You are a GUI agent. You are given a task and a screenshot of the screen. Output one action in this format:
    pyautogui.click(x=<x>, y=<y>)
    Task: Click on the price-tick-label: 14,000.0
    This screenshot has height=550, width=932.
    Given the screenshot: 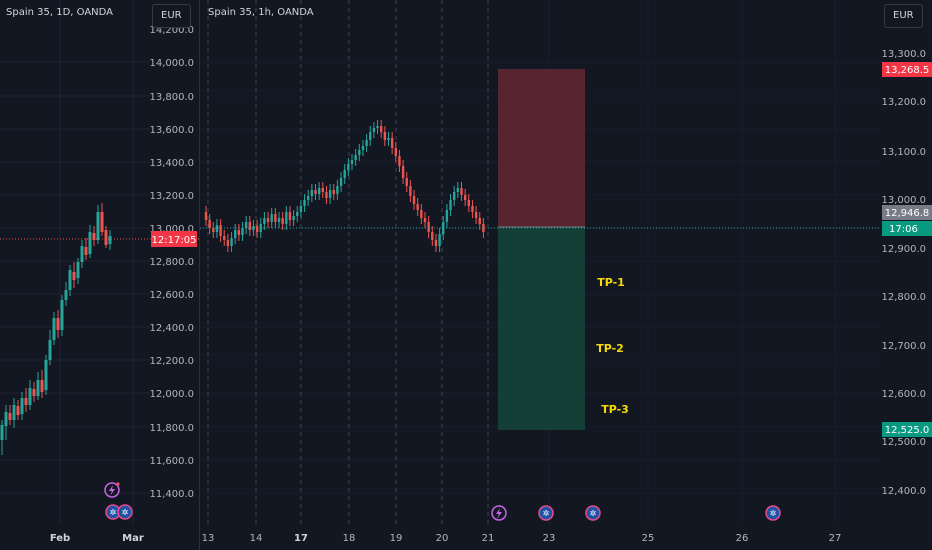 What is the action you would take?
    pyautogui.click(x=171, y=63)
    